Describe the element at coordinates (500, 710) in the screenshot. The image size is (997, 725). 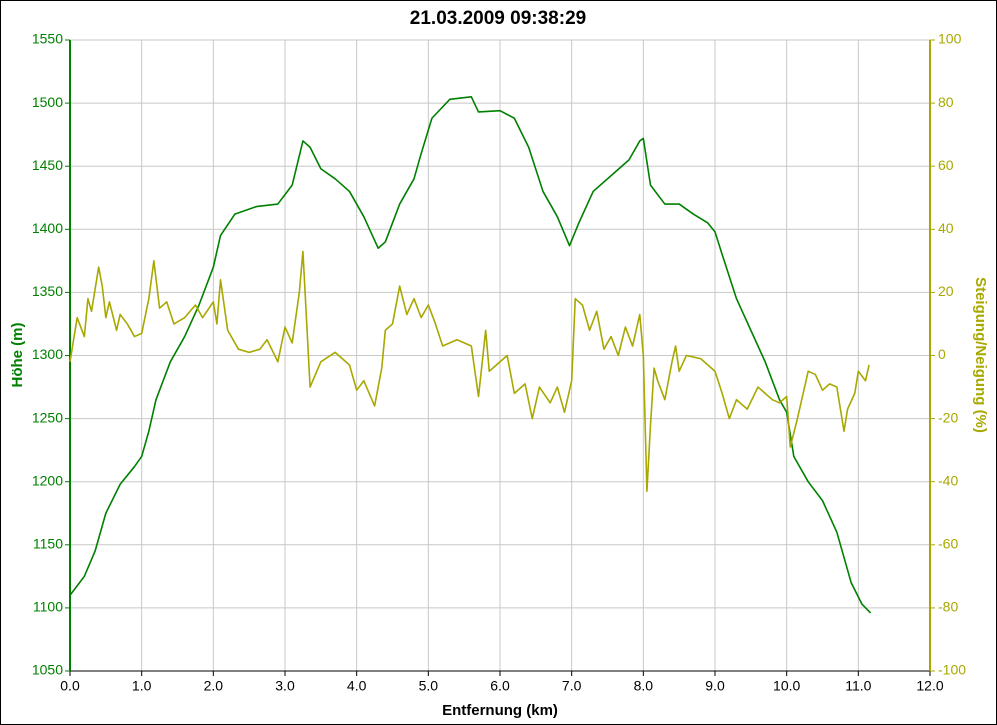
I see `x-axis-label: Entfernung (km)` at that location.